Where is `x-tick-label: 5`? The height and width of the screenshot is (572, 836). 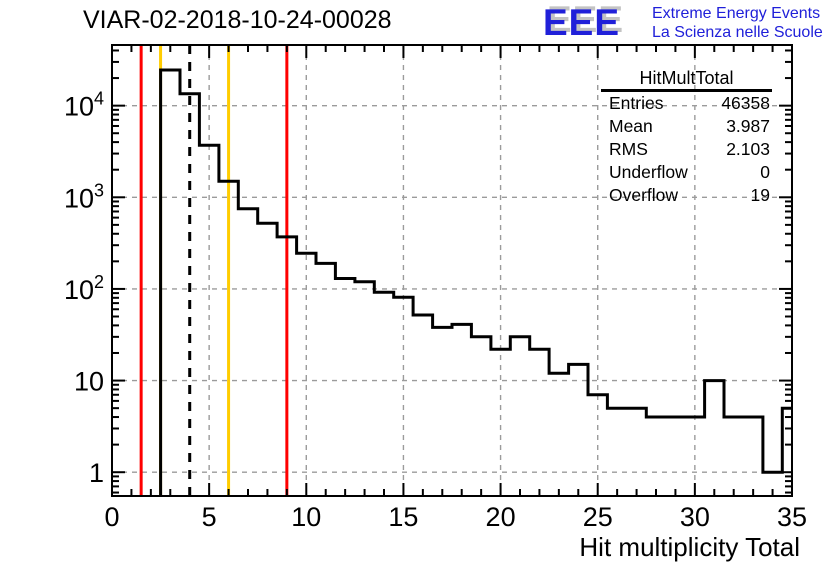
x-tick-label: 5 is located at coordinates (209, 517).